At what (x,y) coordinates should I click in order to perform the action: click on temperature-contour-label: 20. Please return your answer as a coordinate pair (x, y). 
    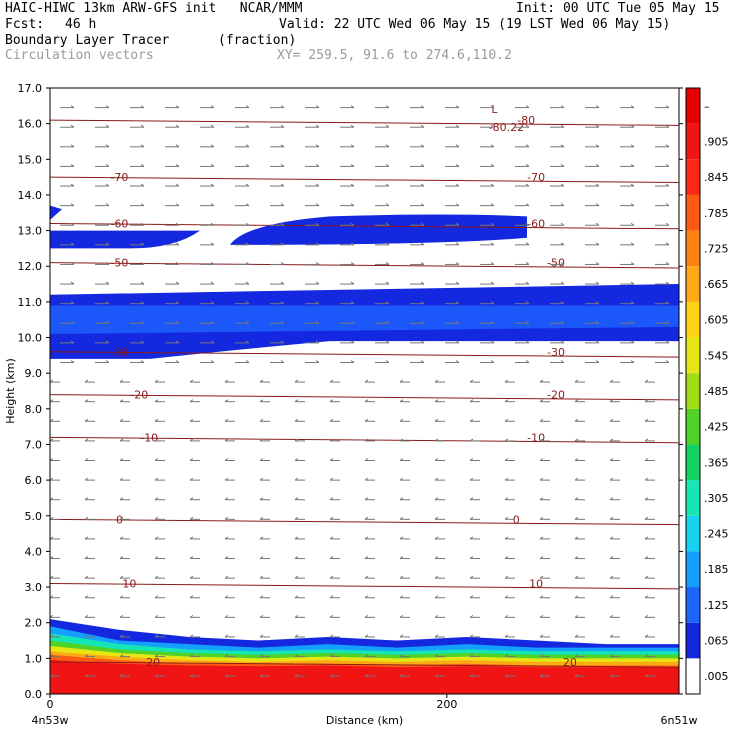
    Looking at the image, I should click on (153, 662).